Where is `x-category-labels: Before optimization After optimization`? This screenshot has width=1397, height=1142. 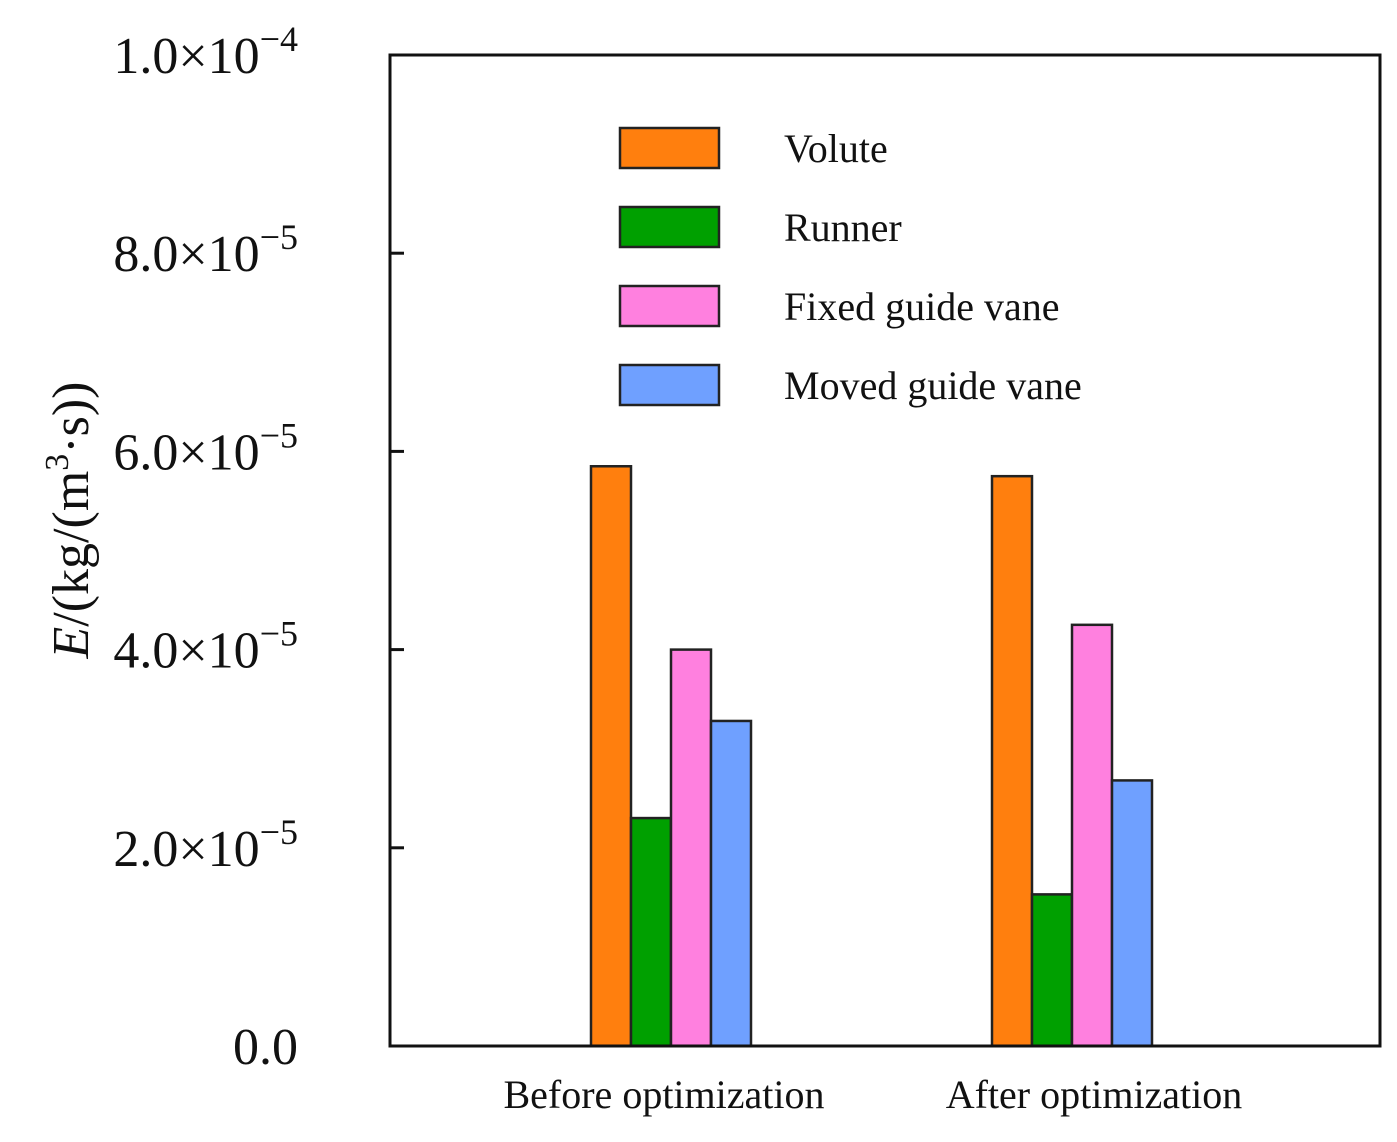 x-category-labels: Before optimization After optimization is located at coordinates (872, 1094).